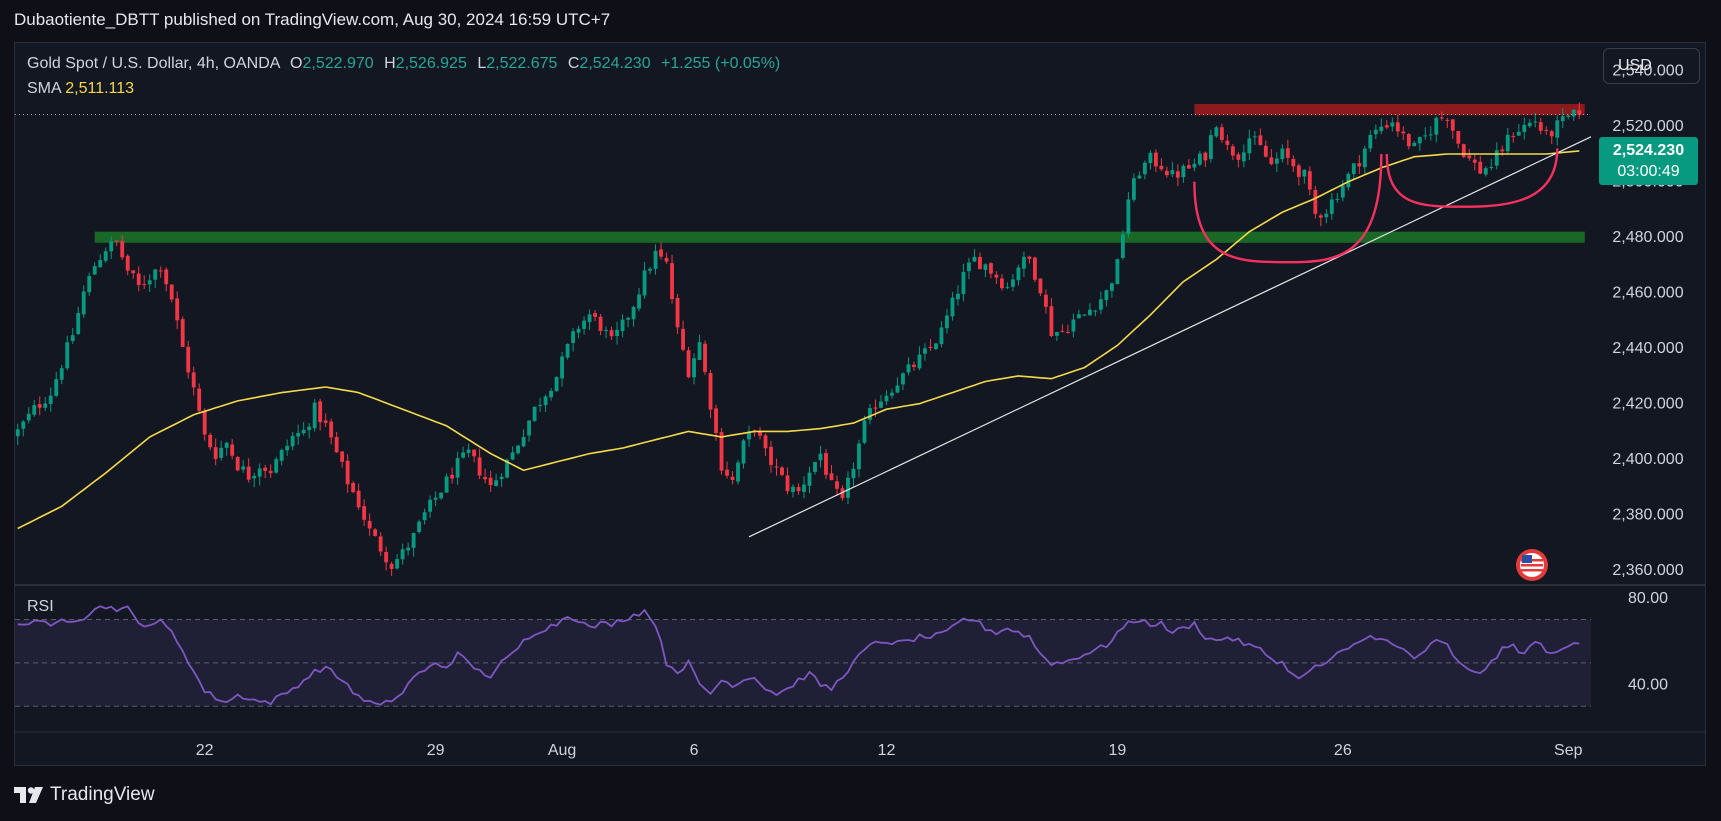 This screenshot has height=821, width=1721. What do you see at coordinates (1648, 685) in the screenshot?
I see `rsi-axis-label: 40.00` at bounding box center [1648, 685].